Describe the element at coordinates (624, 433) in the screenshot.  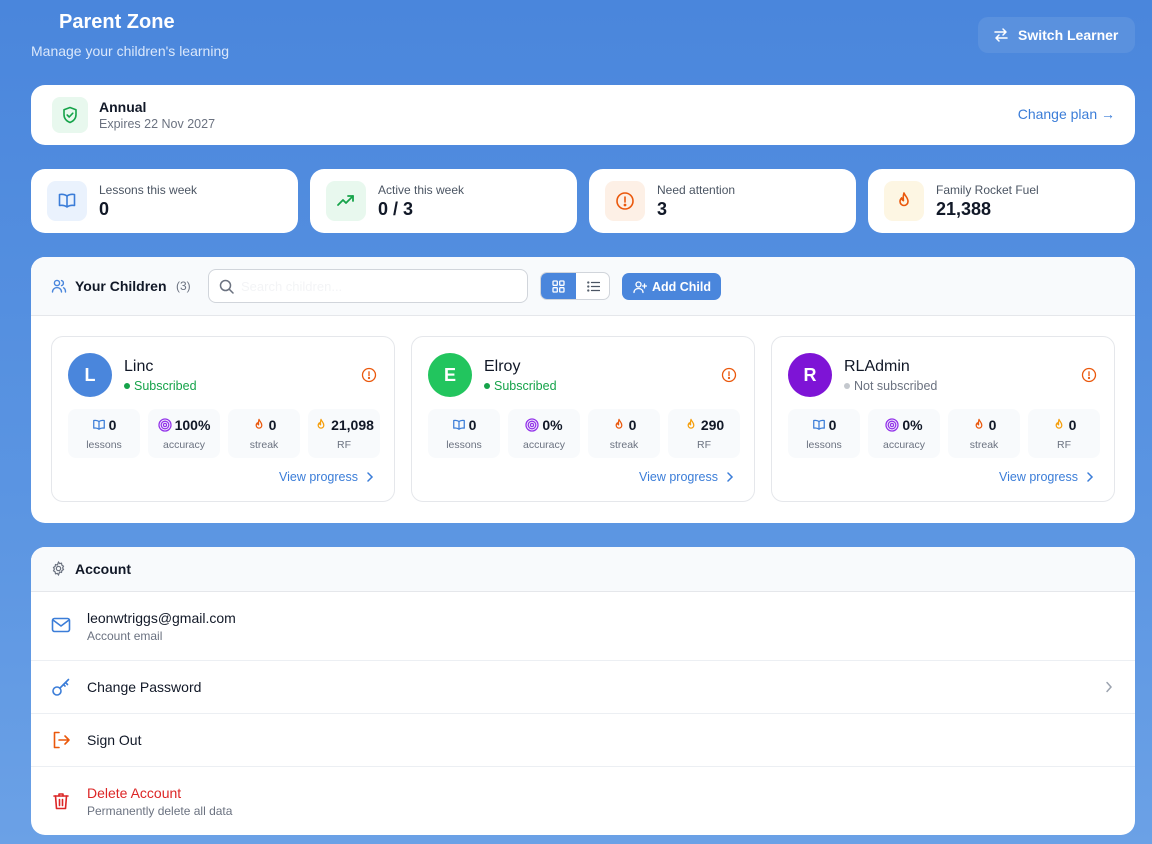
I see `metric-streak: 0 streak` at that location.